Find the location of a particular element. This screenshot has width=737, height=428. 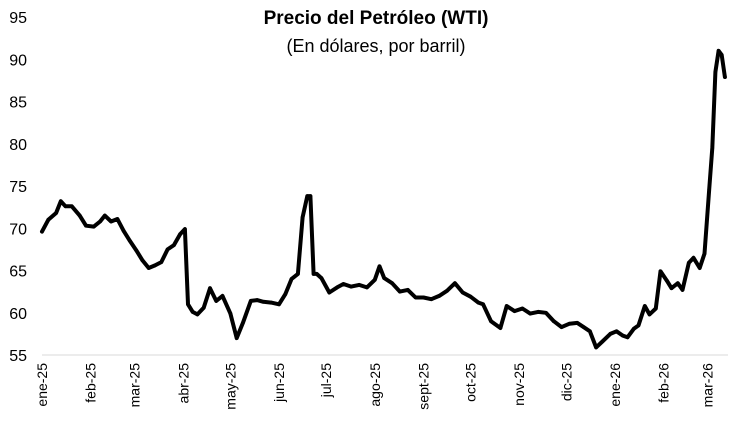

y-tick-label: 65 is located at coordinates (18, 272).